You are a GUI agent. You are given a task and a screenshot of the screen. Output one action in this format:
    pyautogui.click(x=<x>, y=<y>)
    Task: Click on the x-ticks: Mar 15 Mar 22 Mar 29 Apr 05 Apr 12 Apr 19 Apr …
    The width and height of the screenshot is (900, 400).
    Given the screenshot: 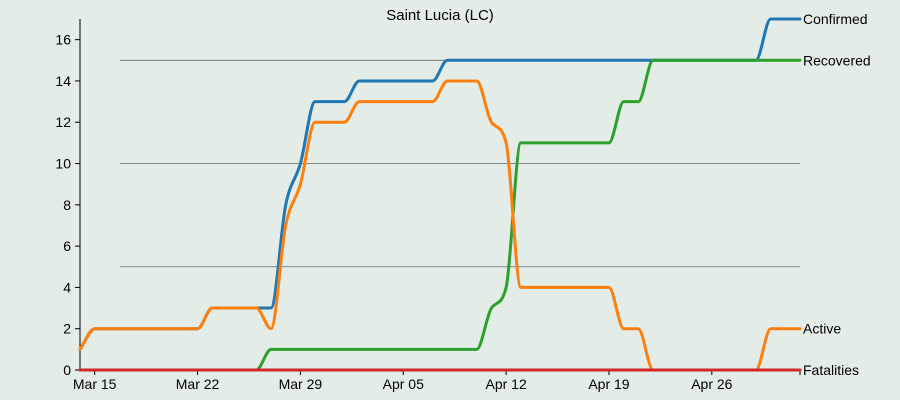 What is the action you would take?
    pyautogui.click(x=437, y=381)
    